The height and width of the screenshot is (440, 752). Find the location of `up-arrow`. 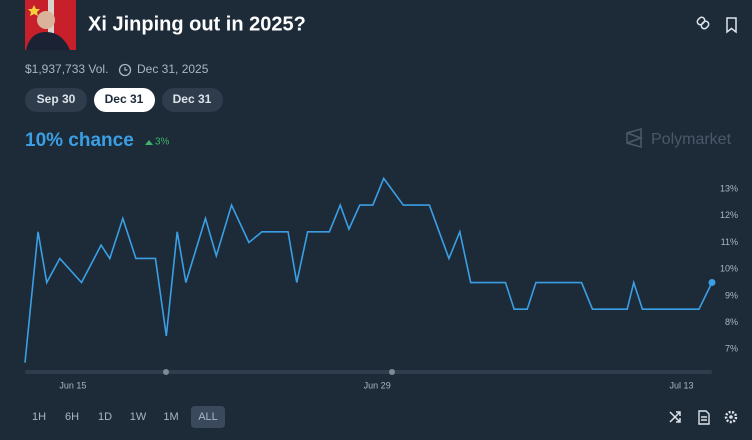

up-arrow is located at coordinates (149, 142).